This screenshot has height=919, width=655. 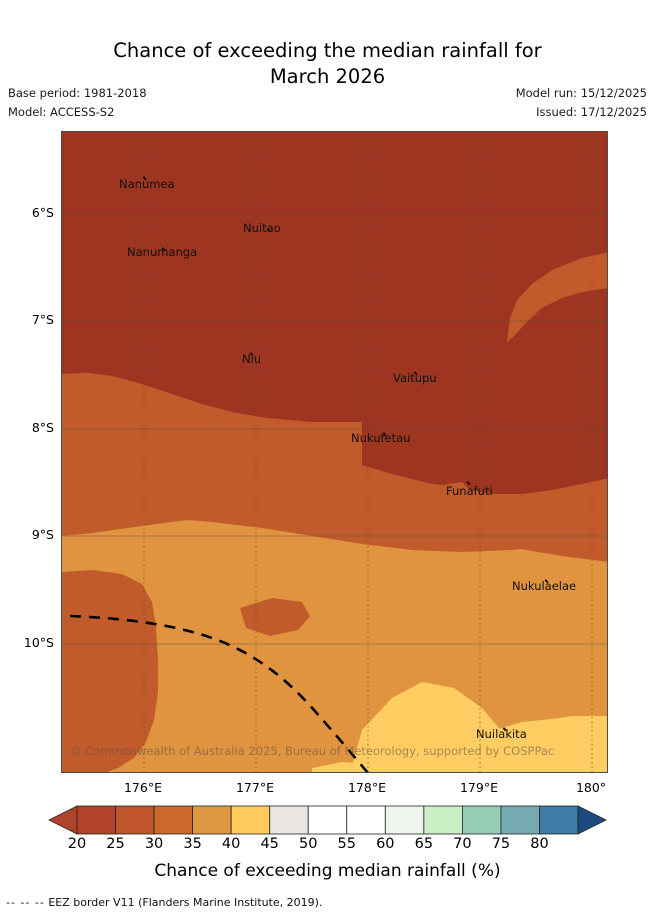 I want to click on x-tick-180: 180°, so click(x=591, y=787).